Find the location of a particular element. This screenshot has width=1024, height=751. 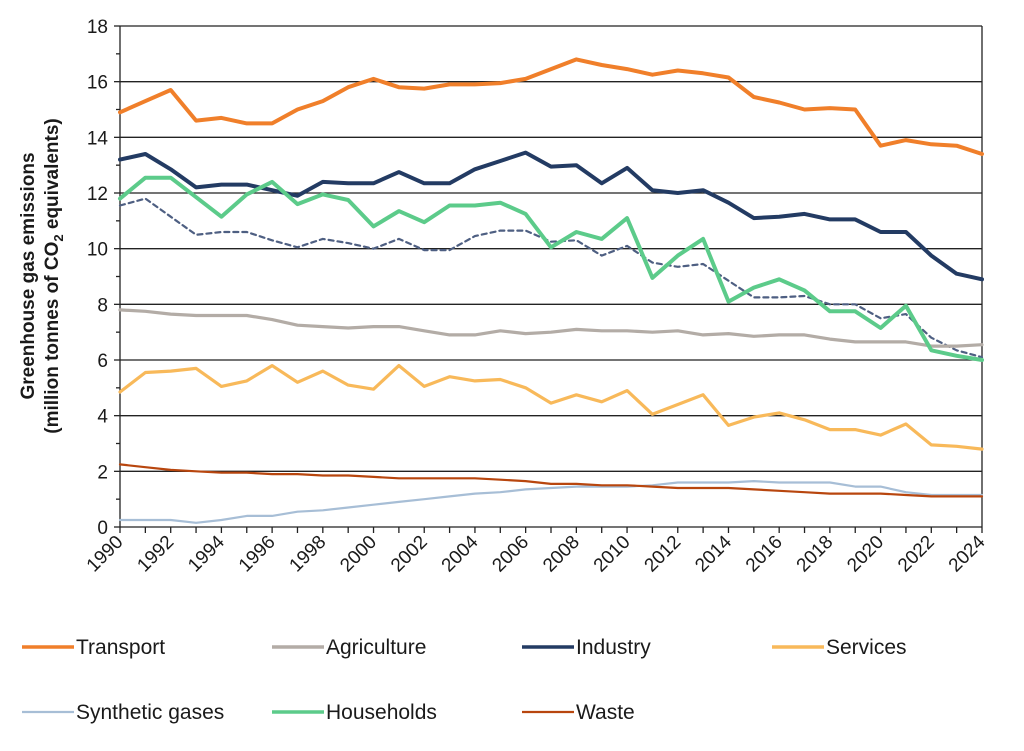

x-tick-label: 2018 is located at coordinates (815, 554).